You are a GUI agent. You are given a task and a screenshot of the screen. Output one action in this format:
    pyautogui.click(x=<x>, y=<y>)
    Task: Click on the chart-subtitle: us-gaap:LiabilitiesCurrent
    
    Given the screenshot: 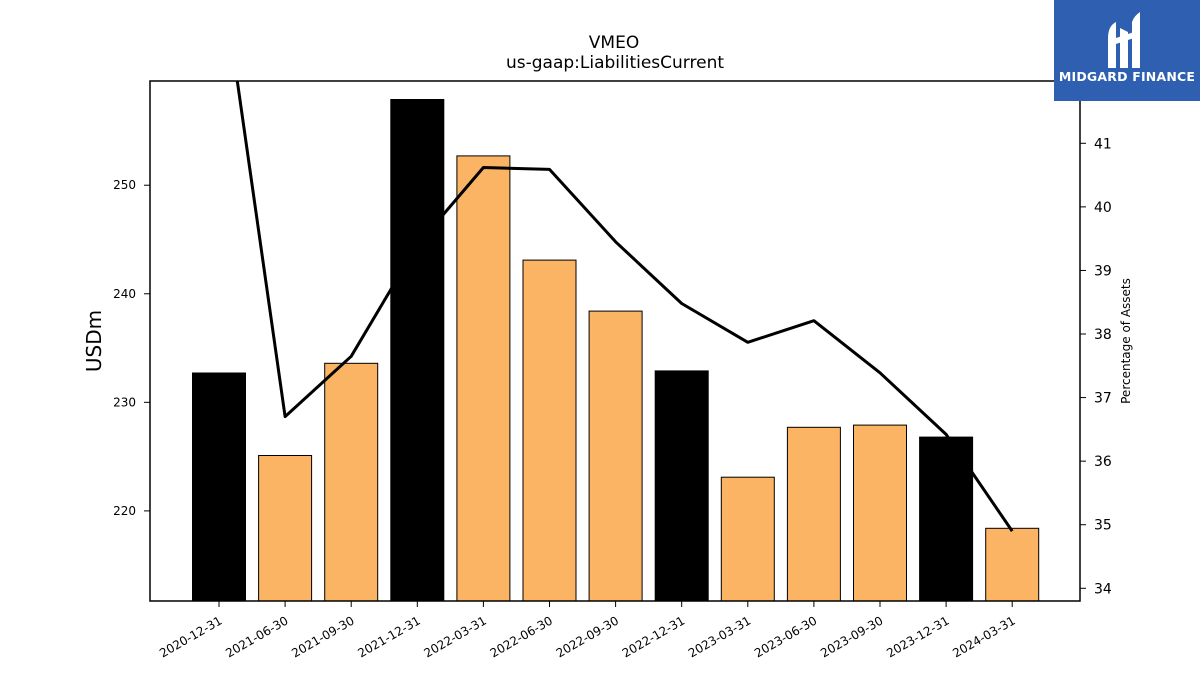 What is the action you would take?
    pyautogui.click(x=615, y=63)
    